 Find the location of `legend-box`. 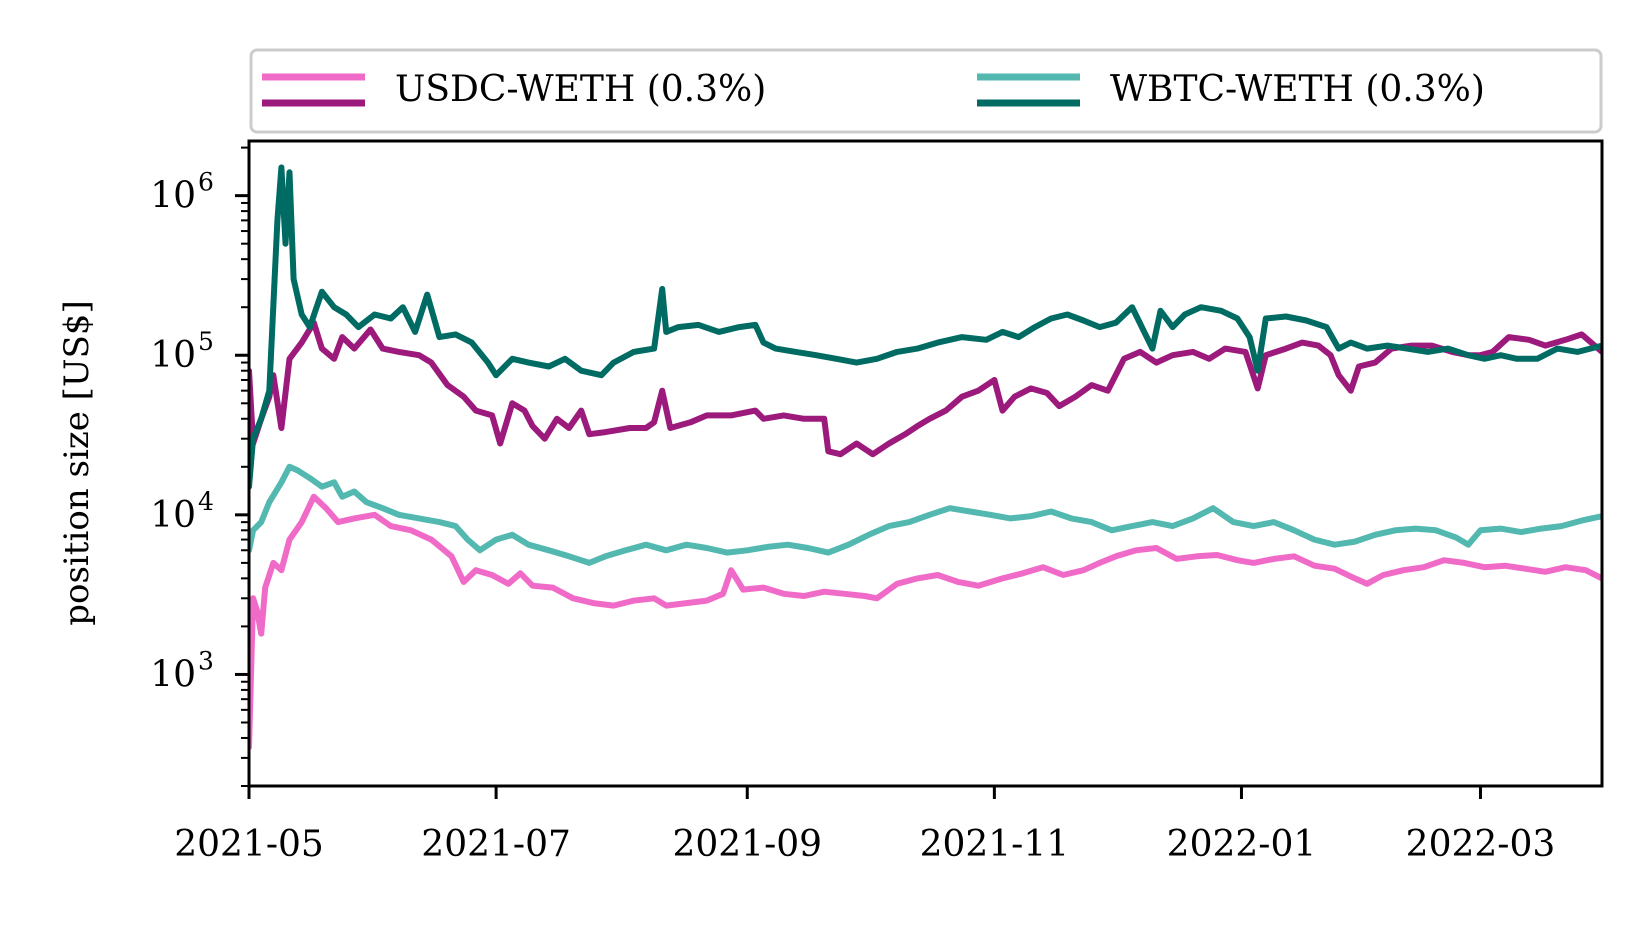

legend-box is located at coordinates (926, 91).